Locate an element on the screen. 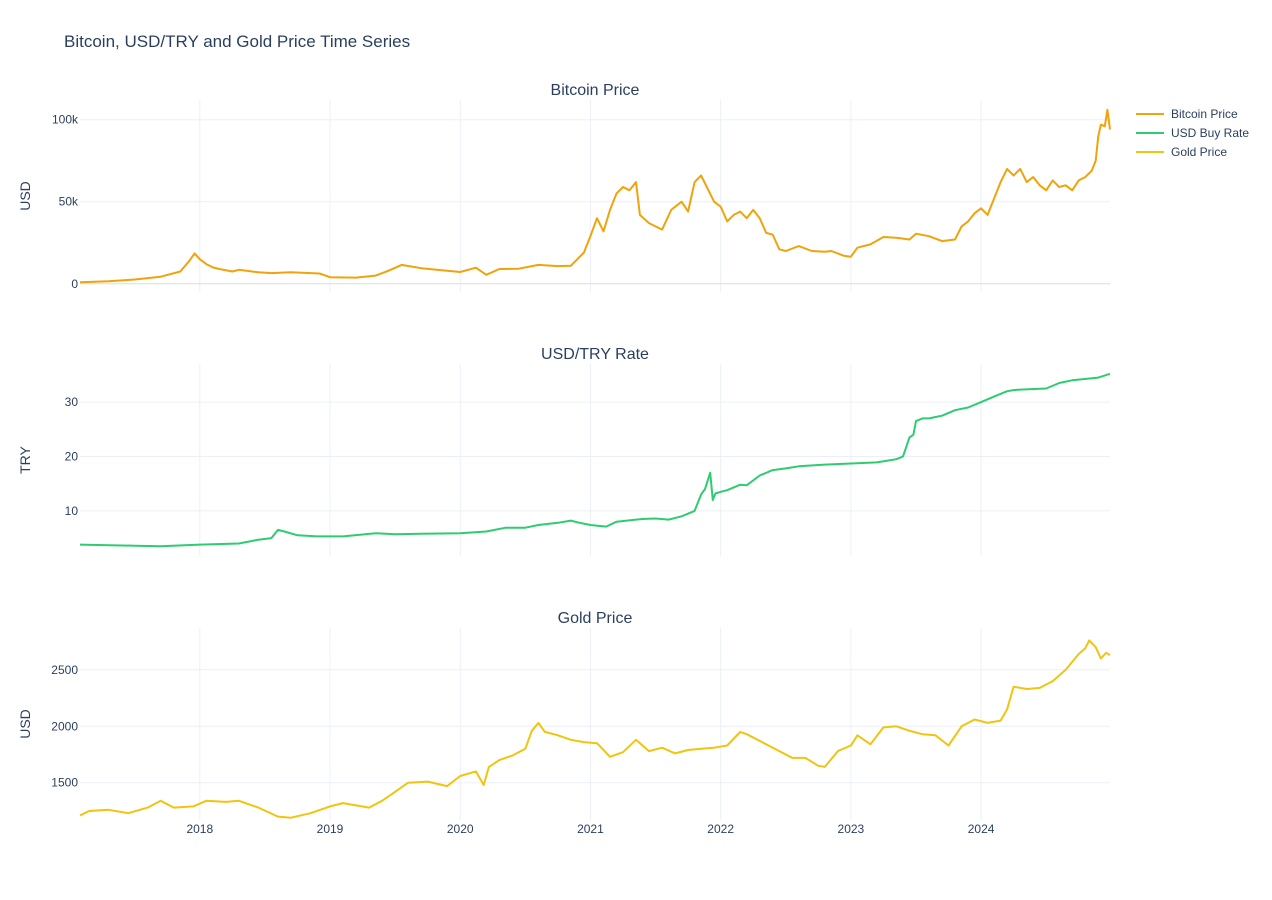  y-tick-label: 2500 is located at coordinates (64, 670).